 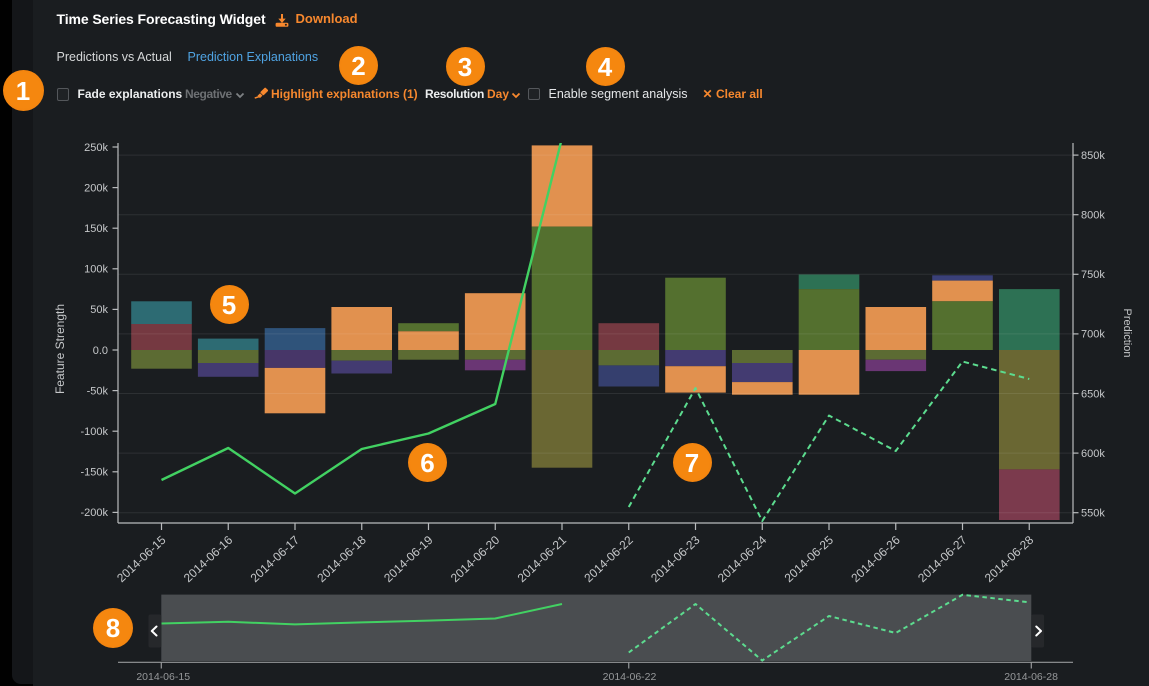 I want to click on svg-text: 2014-06-27, so click(x=942, y=559).